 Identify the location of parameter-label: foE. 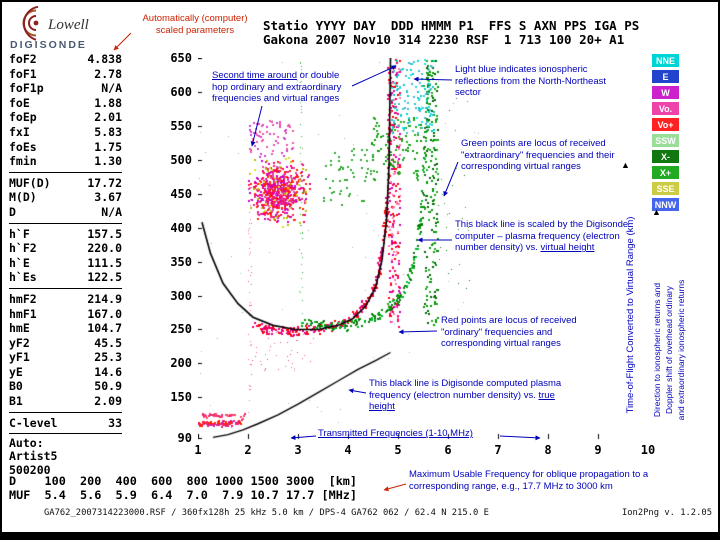
(19, 102).